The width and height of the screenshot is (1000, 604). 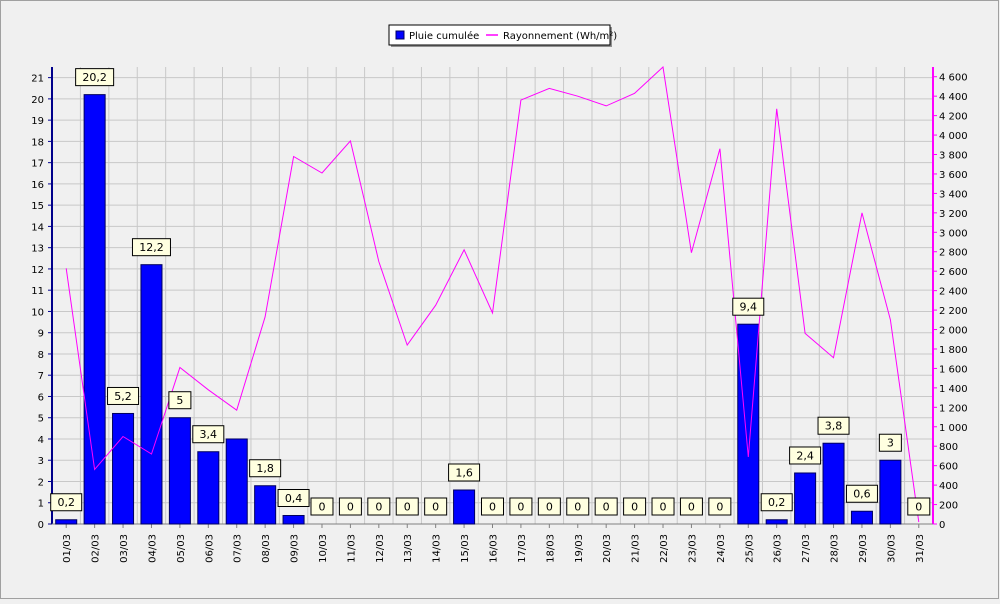 I want to click on x-tick-label: 04/03, so click(x=152, y=548).